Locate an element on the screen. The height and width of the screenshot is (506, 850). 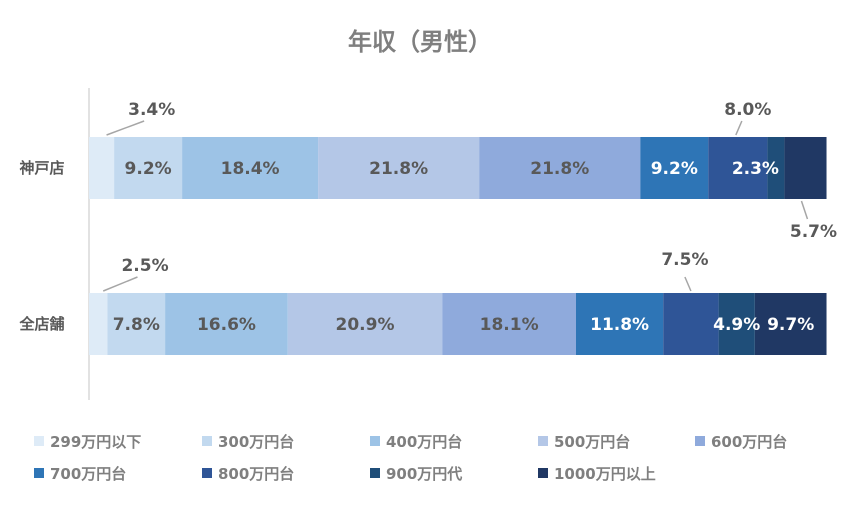
data-label: 8.0% is located at coordinates (747, 110).